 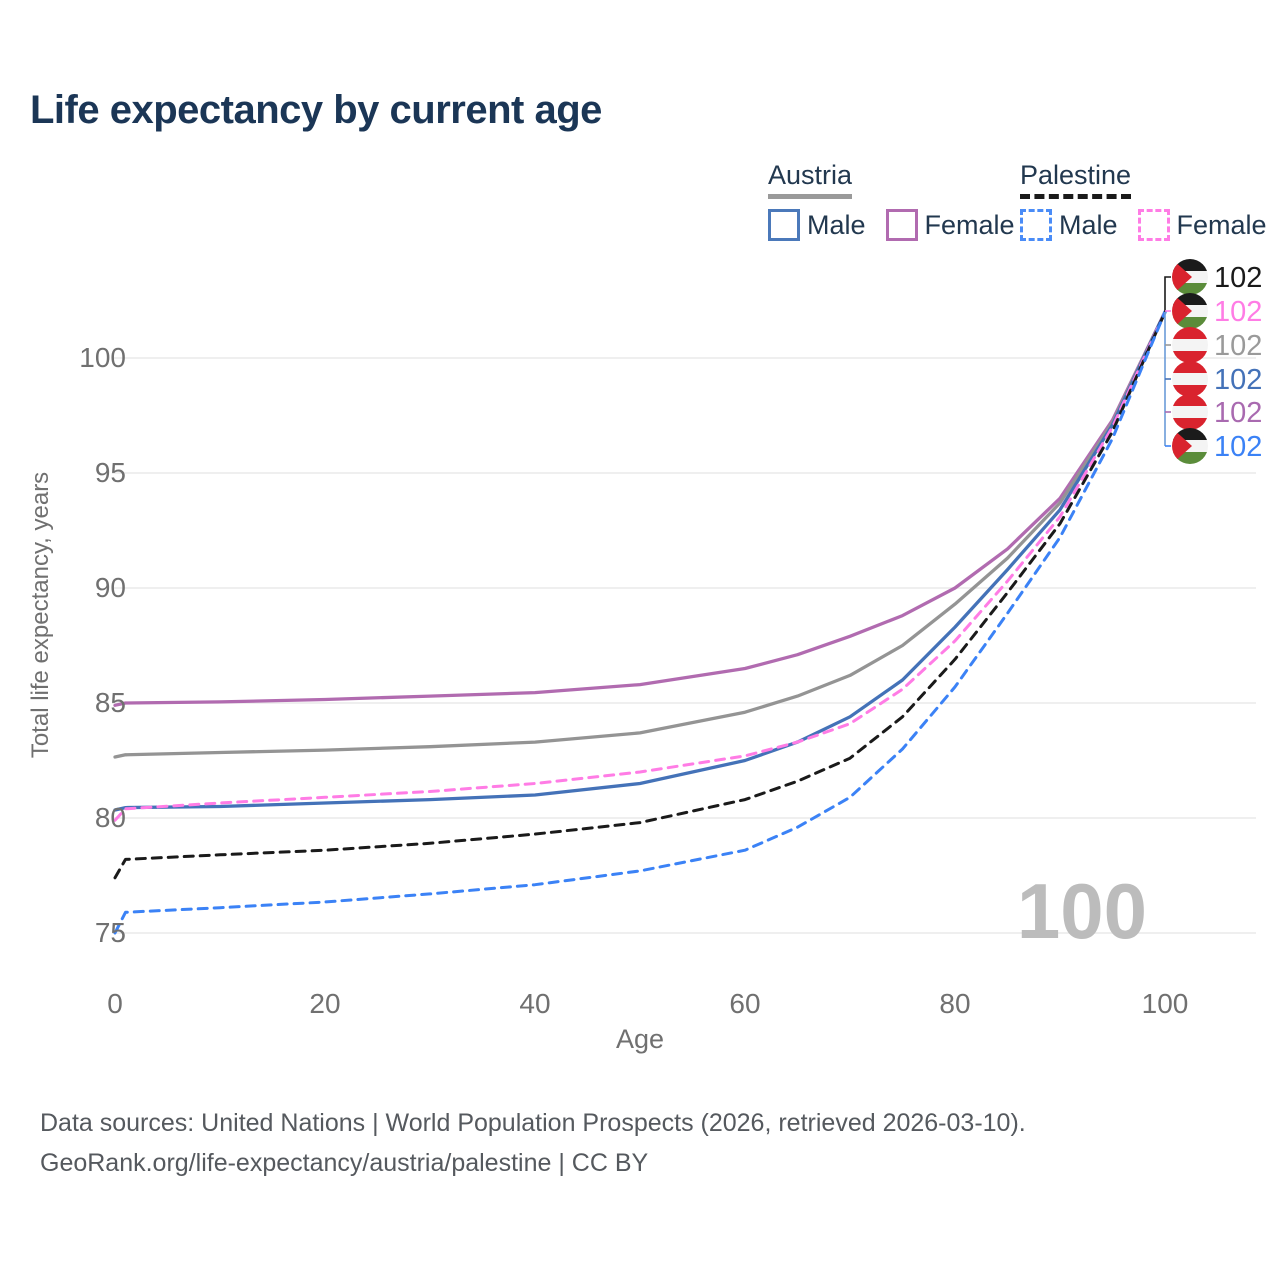 What do you see at coordinates (1238, 346) in the screenshot?
I see `end-value-label-austria: 102` at bounding box center [1238, 346].